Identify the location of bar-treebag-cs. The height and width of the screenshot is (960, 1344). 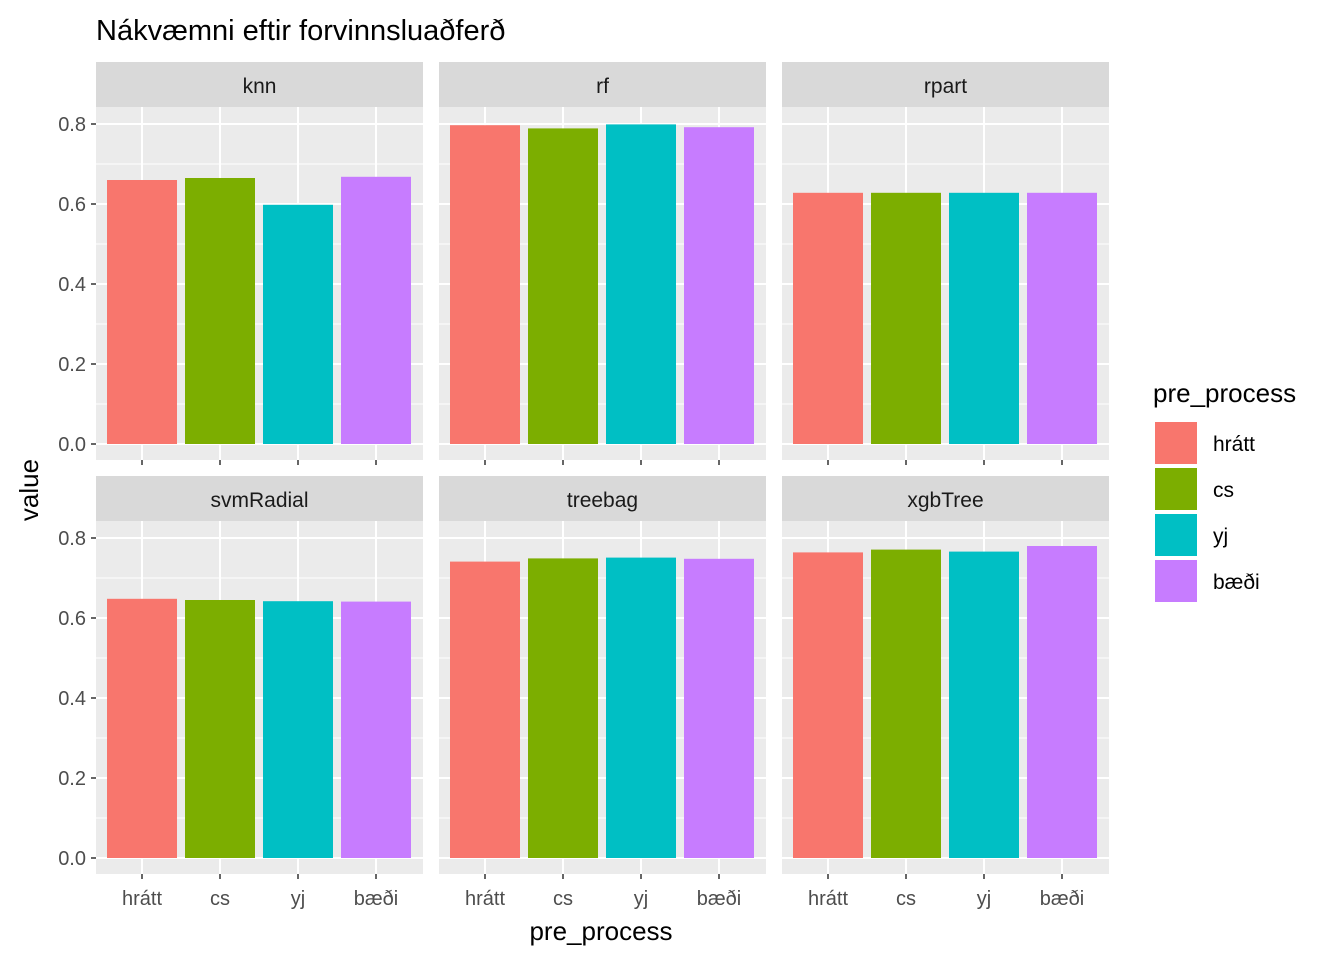
(563, 708).